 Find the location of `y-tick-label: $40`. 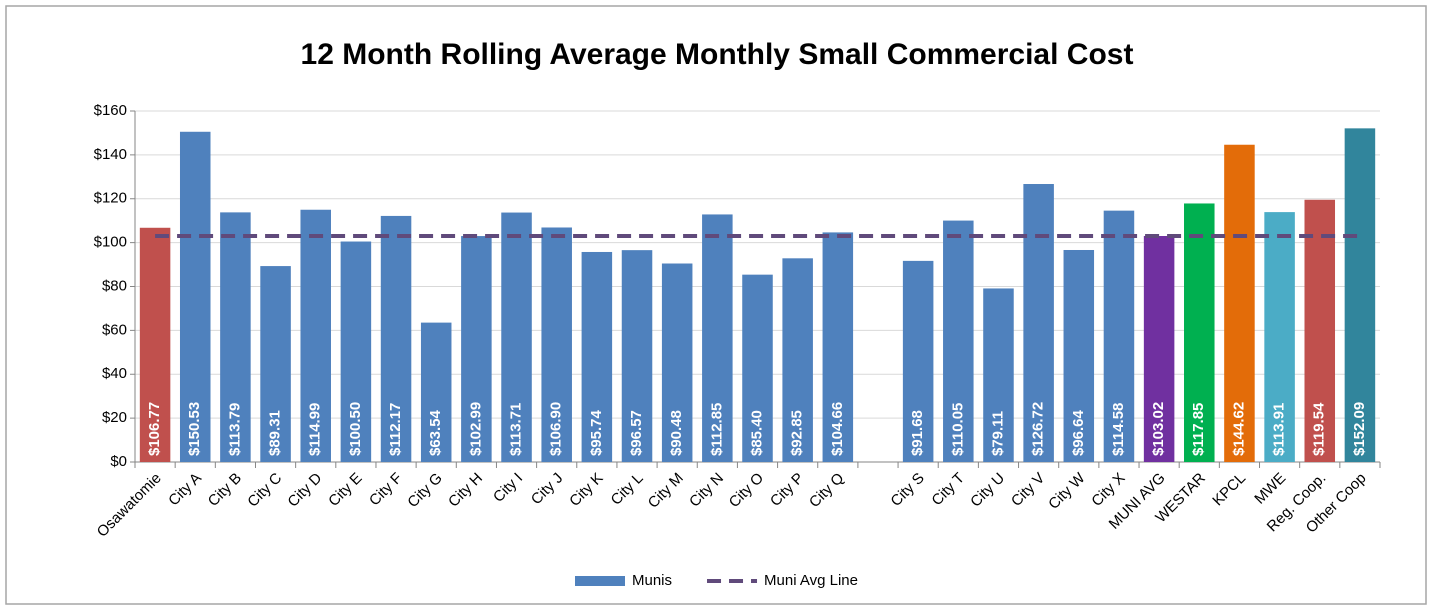

y-tick-label: $40 is located at coordinates (114, 373).